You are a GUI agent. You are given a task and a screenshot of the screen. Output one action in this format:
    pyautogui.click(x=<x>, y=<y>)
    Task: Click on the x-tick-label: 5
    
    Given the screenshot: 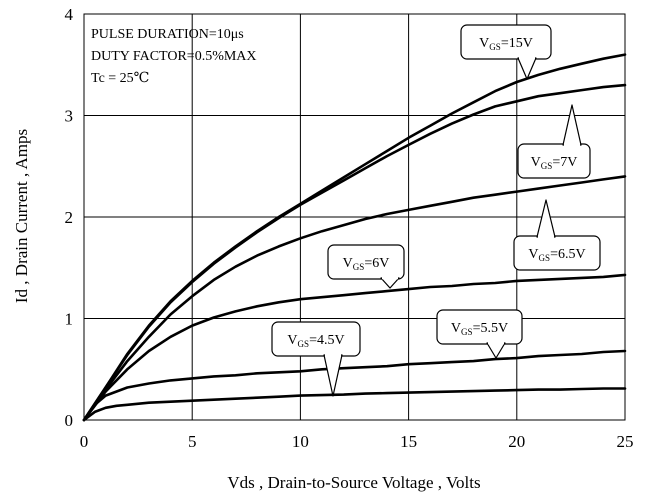 What is the action you would take?
    pyautogui.click(x=192, y=441)
    